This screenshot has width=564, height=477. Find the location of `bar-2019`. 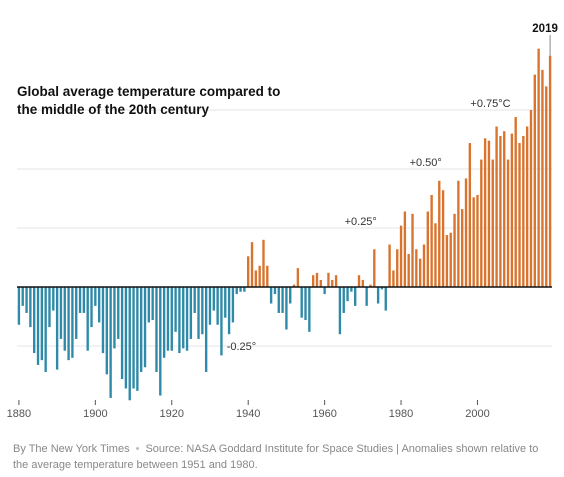

bar-2019 is located at coordinates (550, 171).